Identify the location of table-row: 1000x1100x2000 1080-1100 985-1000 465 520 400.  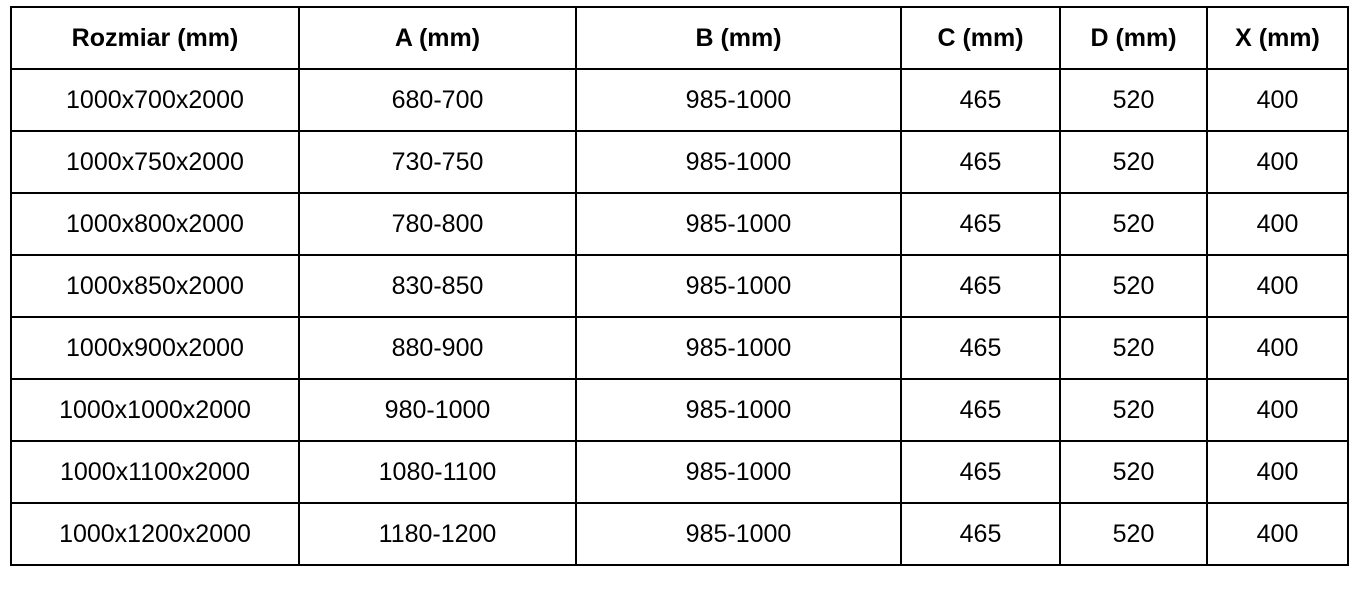
(679, 472).